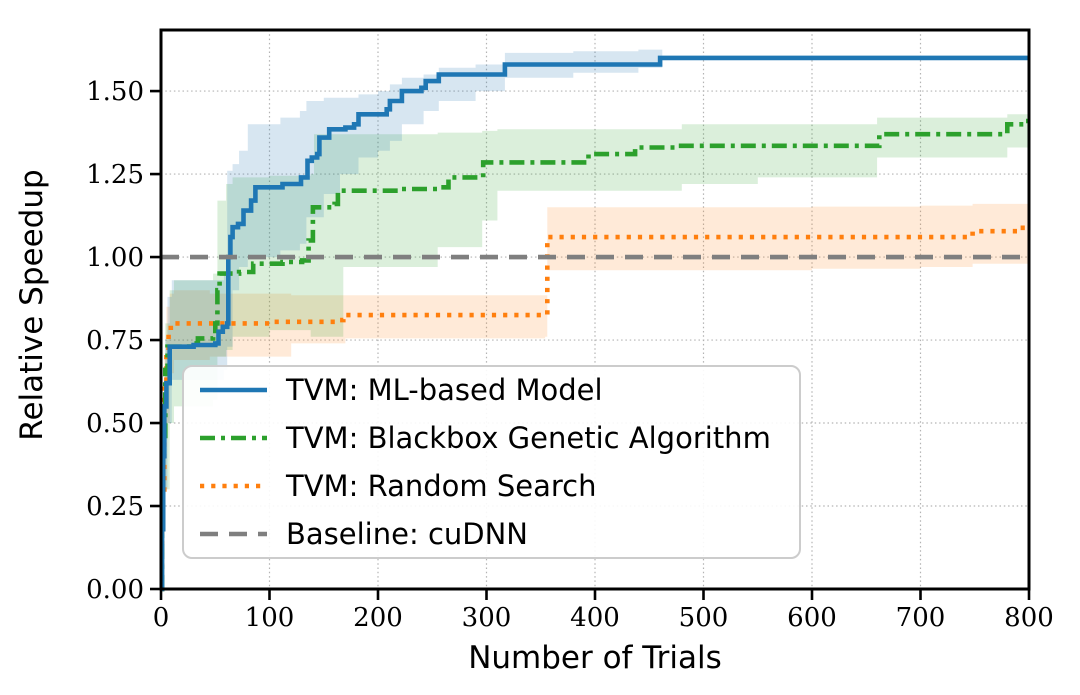 This screenshot has width=1080, height=695. I want to click on legend-item-tvm-random-search: TVM: Random Search, so click(398, 486).